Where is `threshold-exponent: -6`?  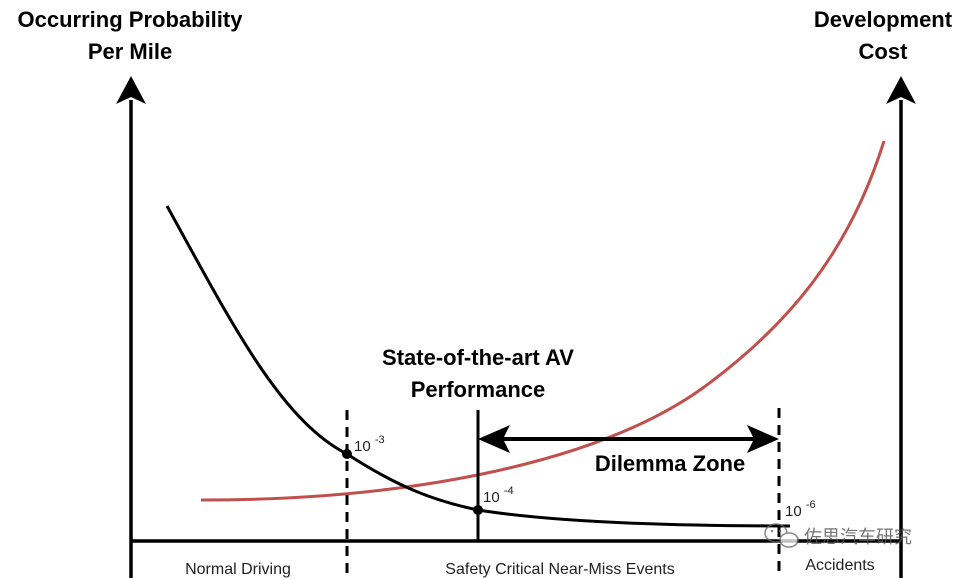 threshold-exponent: -6 is located at coordinates (811, 505).